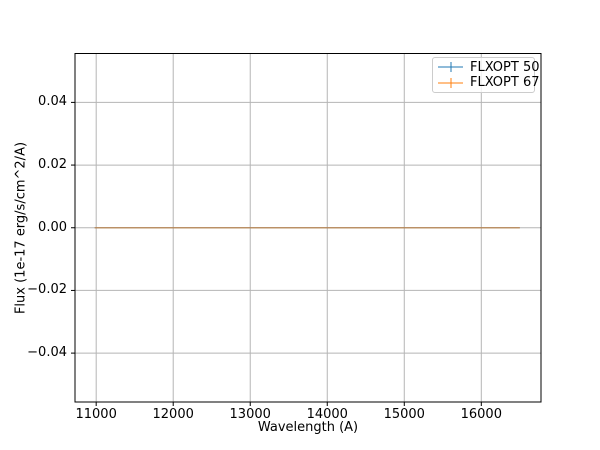  I want to click on x-tick-label: 11000, so click(96, 414).